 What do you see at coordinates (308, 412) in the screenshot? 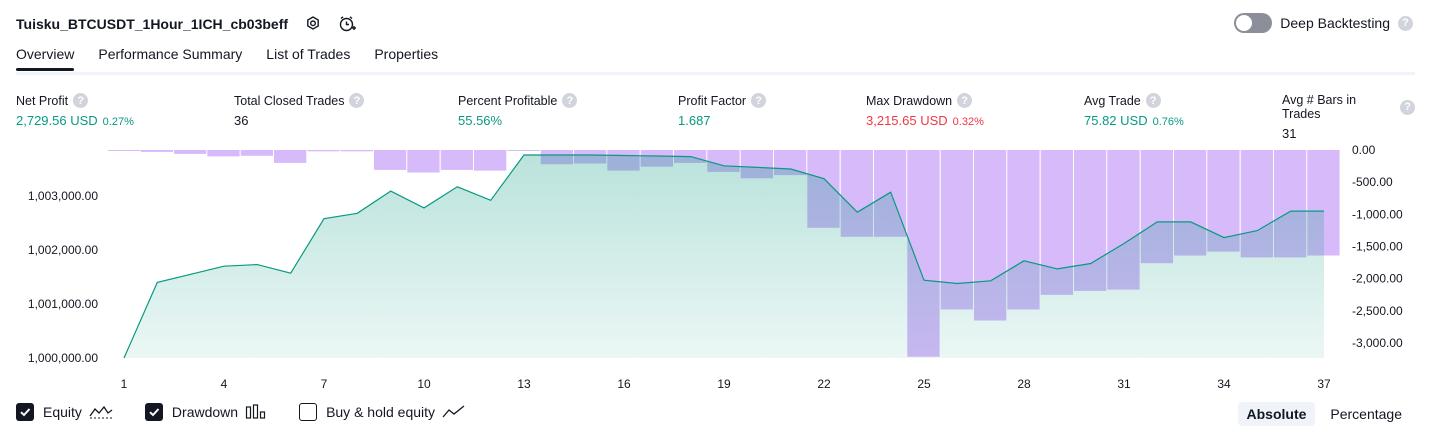
I see `buy-hold-checkbox` at bounding box center [308, 412].